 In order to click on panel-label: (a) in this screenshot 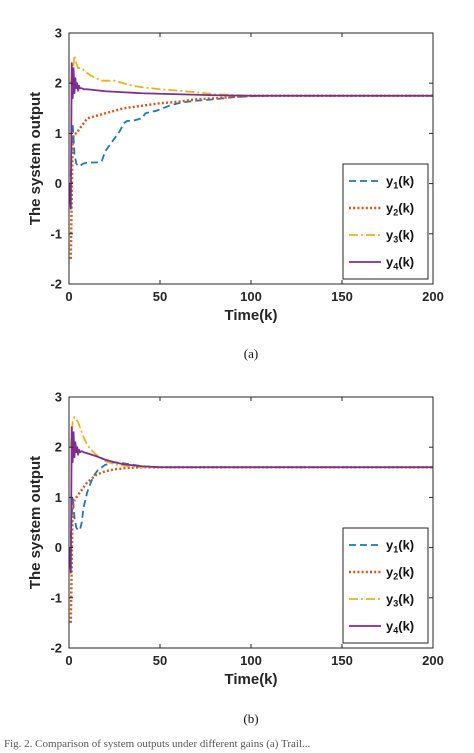, I will do `click(251, 353)`.